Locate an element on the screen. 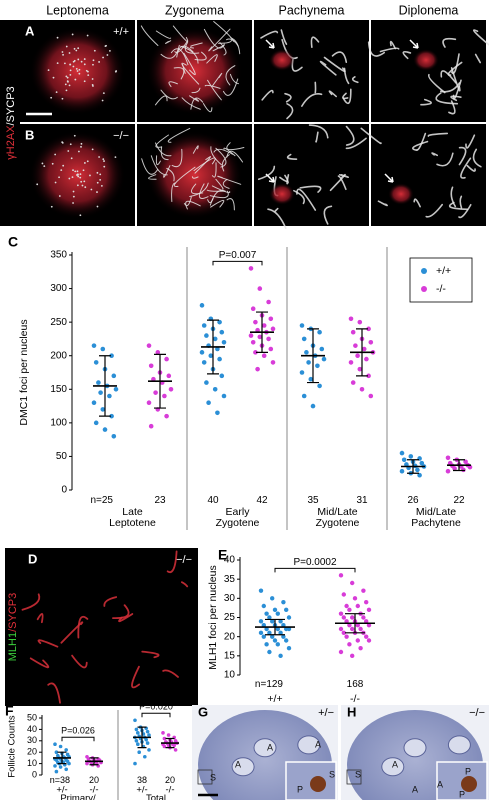 This screenshot has width=489, height=800. y-tick-label: 200 is located at coordinates (58, 355).